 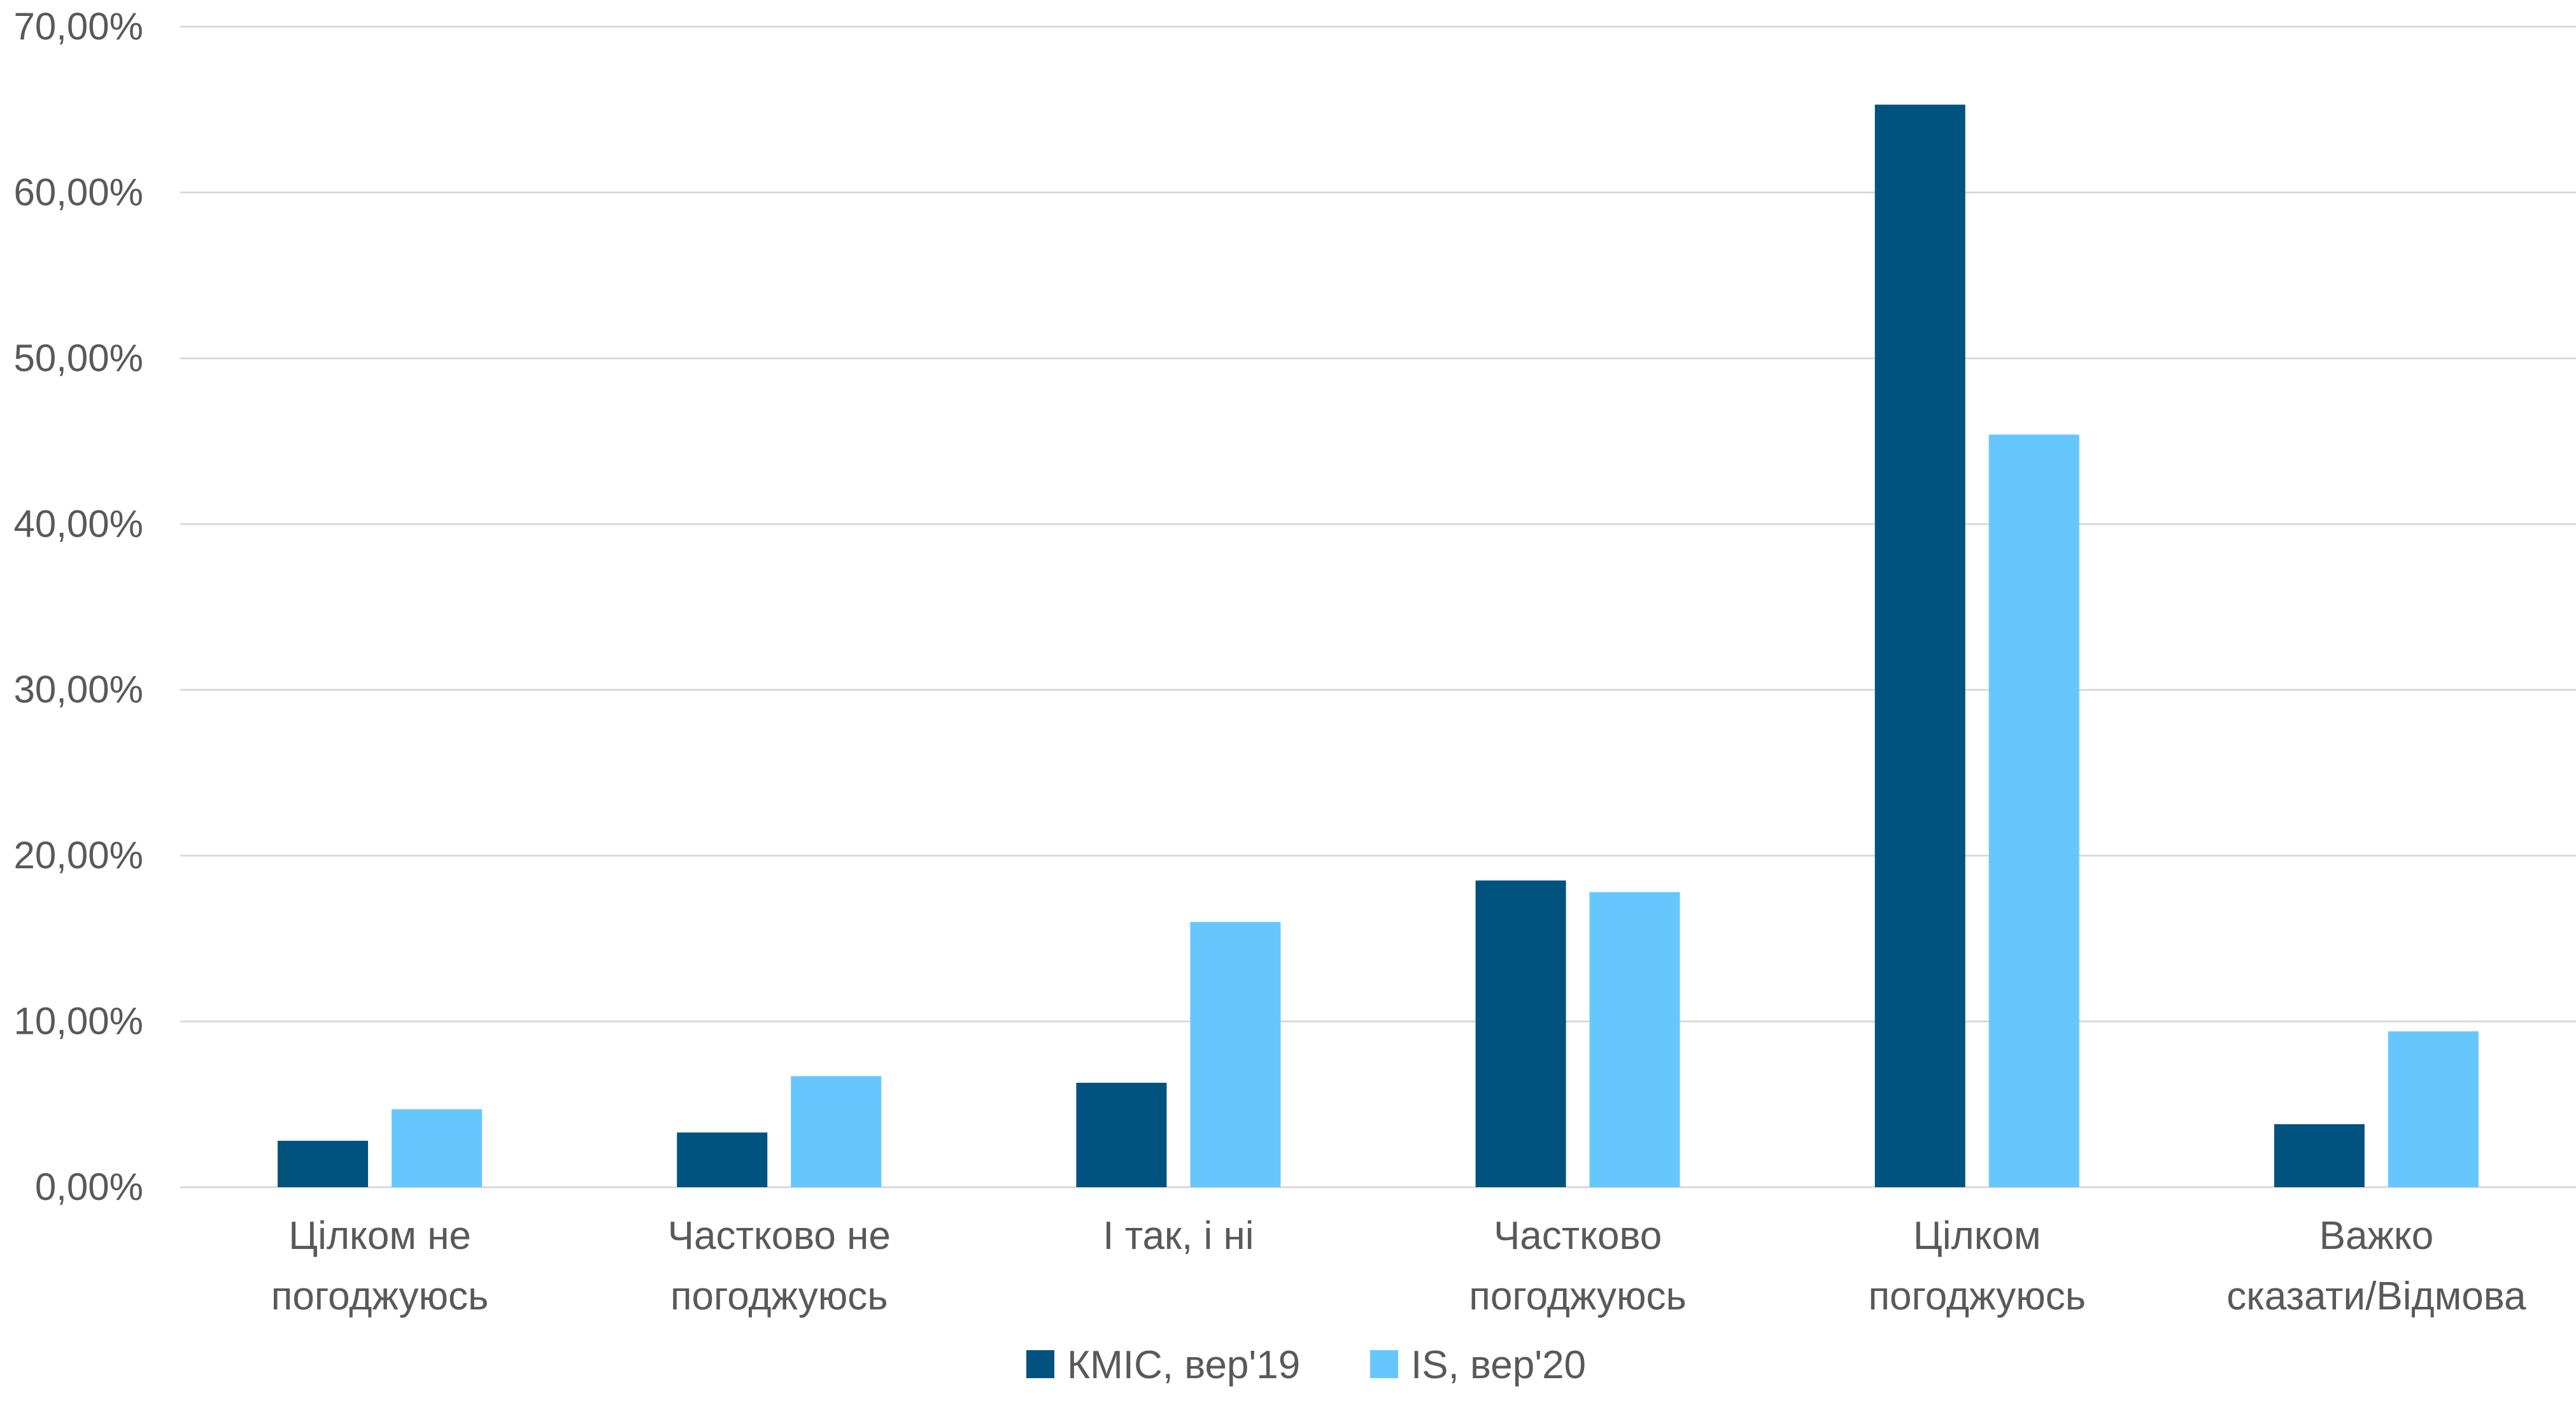 What do you see at coordinates (1306, 1365) in the screenshot?
I see `legend: КМІС, вер'19 IS, вер'20` at bounding box center [1306, 1365].